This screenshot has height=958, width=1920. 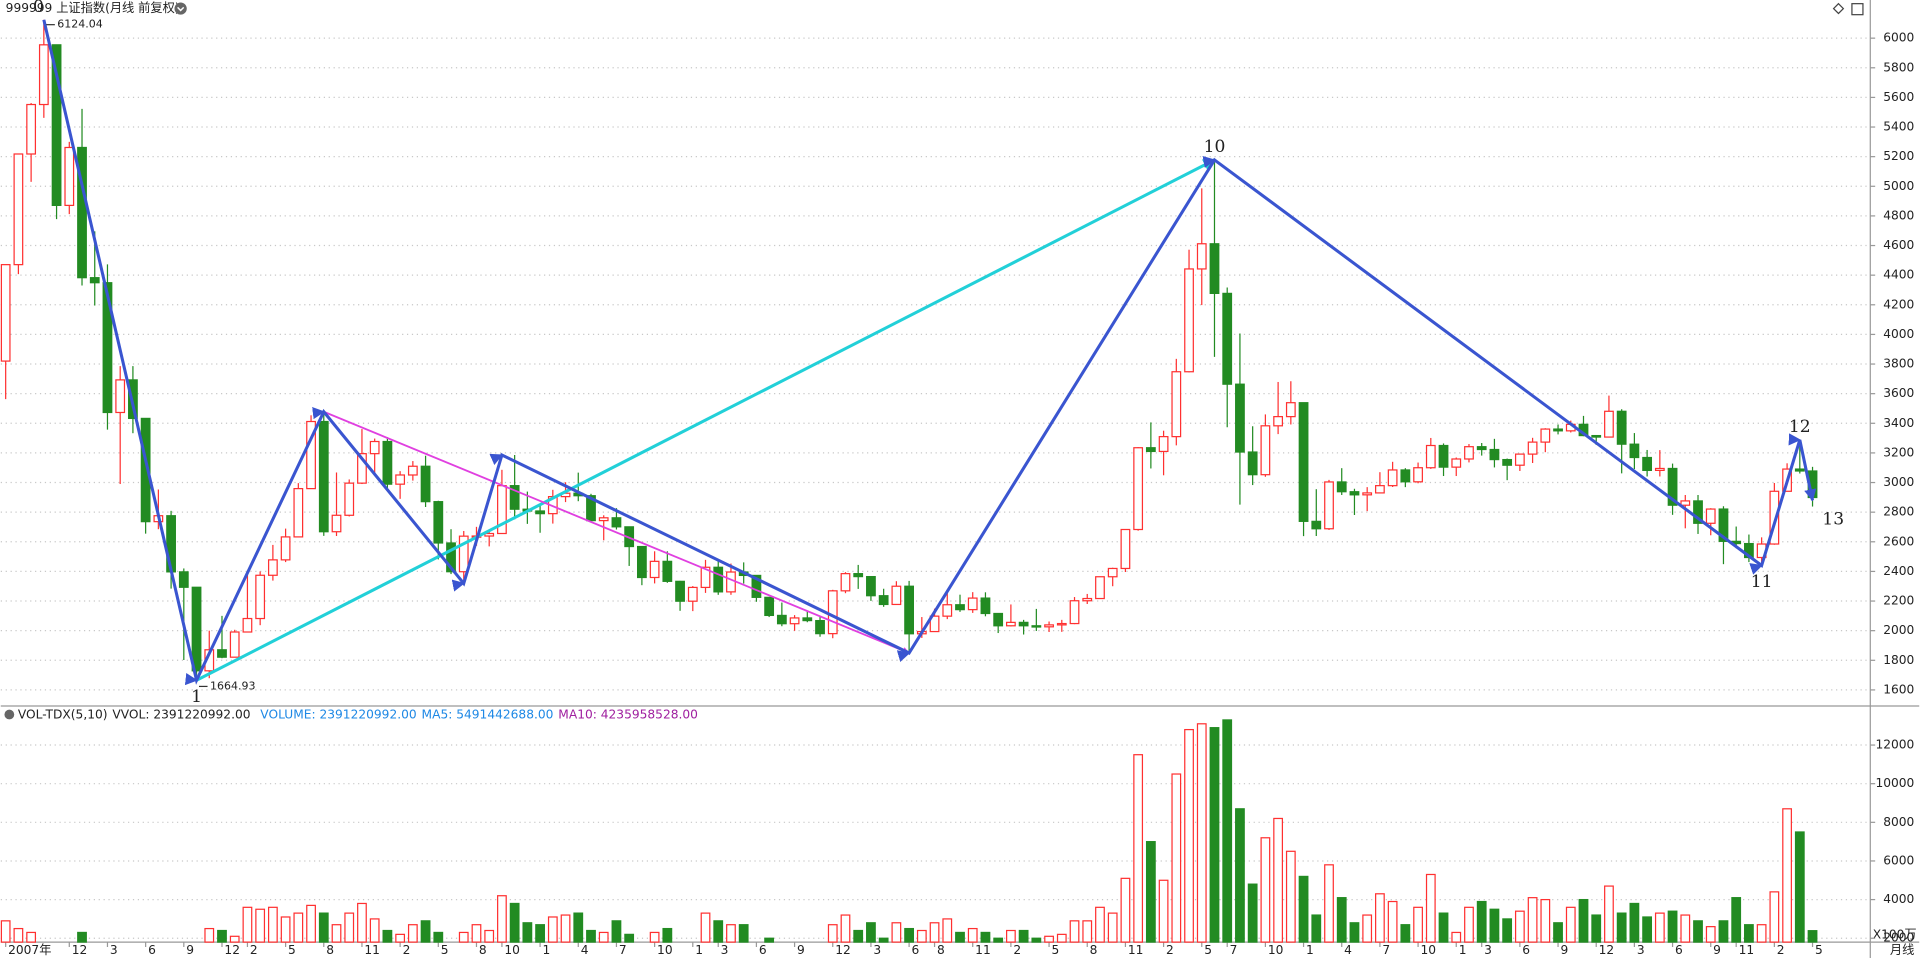 I want to click on x-tick-label: 9, so click(x=801, y=950).